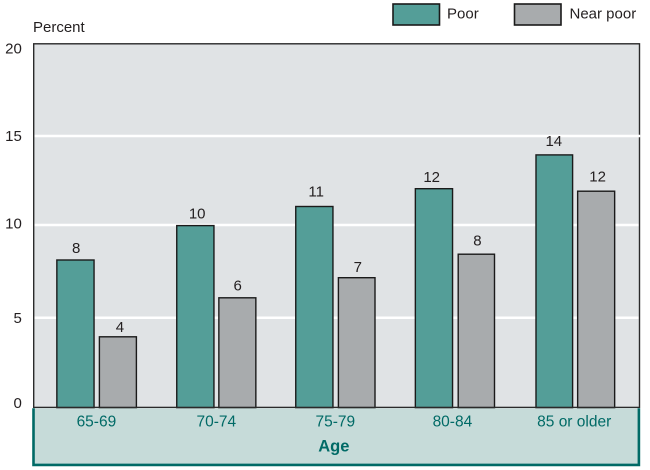  Describe the element at coordinates (17, 403) in the screenshot. I see `svg-text: 0` at that location.